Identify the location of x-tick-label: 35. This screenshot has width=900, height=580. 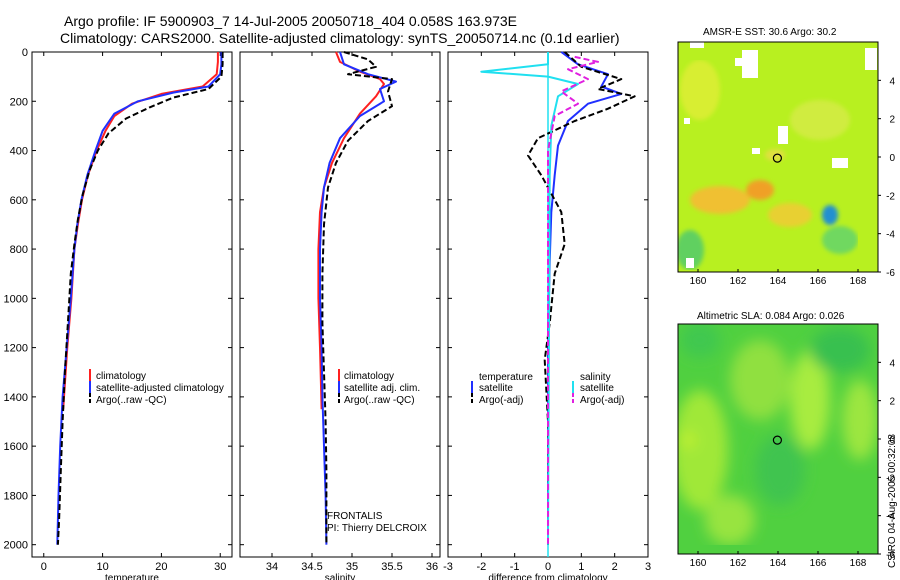
(352, 567).